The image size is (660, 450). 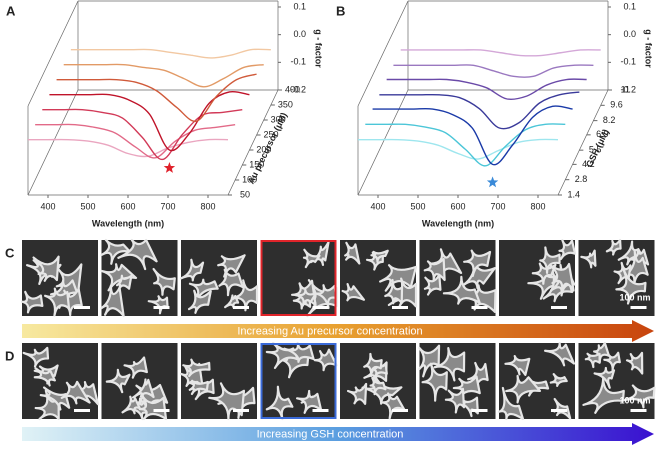 What do you see at coordinates (649, 48) in the screenshot?
I see `y-axis-label: g - factor` at bounding box center [649, 48].